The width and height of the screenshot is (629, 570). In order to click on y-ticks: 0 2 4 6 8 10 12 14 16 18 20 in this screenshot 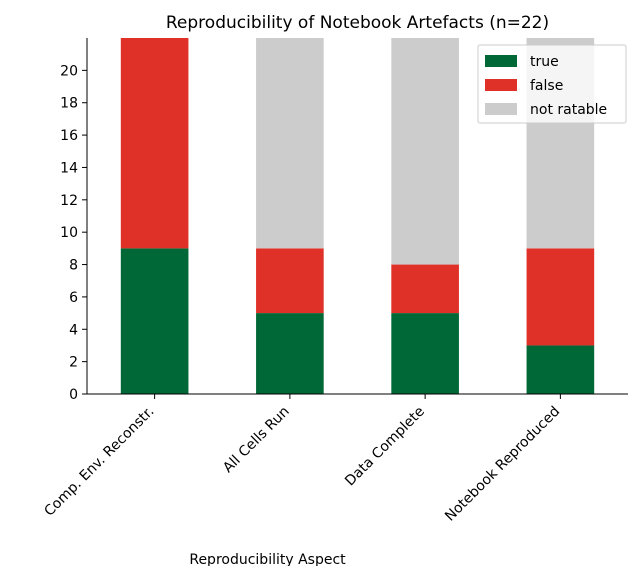, I will do `click(73, 233)`.